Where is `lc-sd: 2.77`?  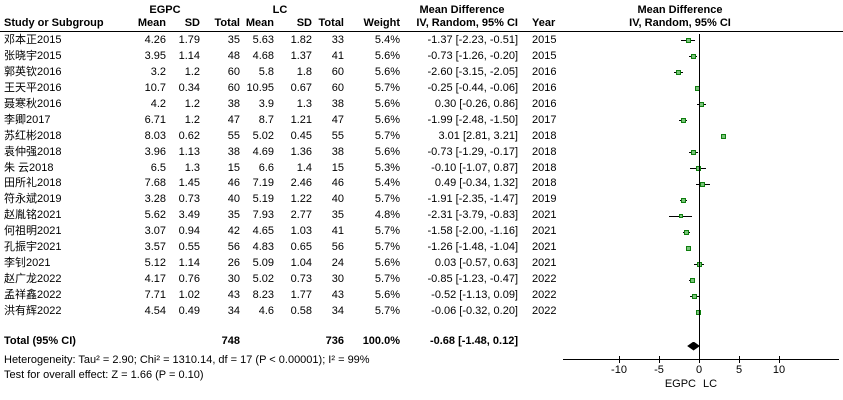
lc-sd: 2.77 is located at coordinates (301, 215).